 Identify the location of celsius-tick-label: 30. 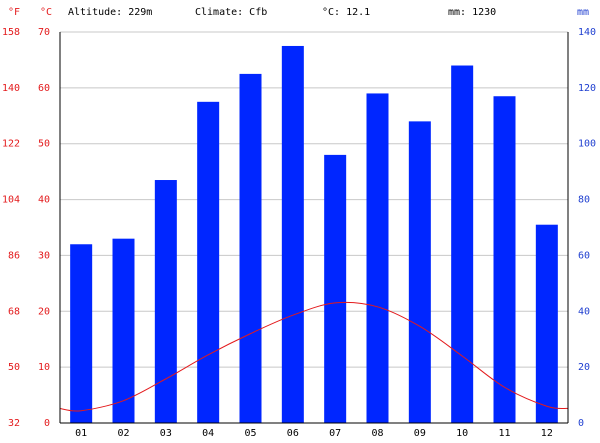
(44, 255).